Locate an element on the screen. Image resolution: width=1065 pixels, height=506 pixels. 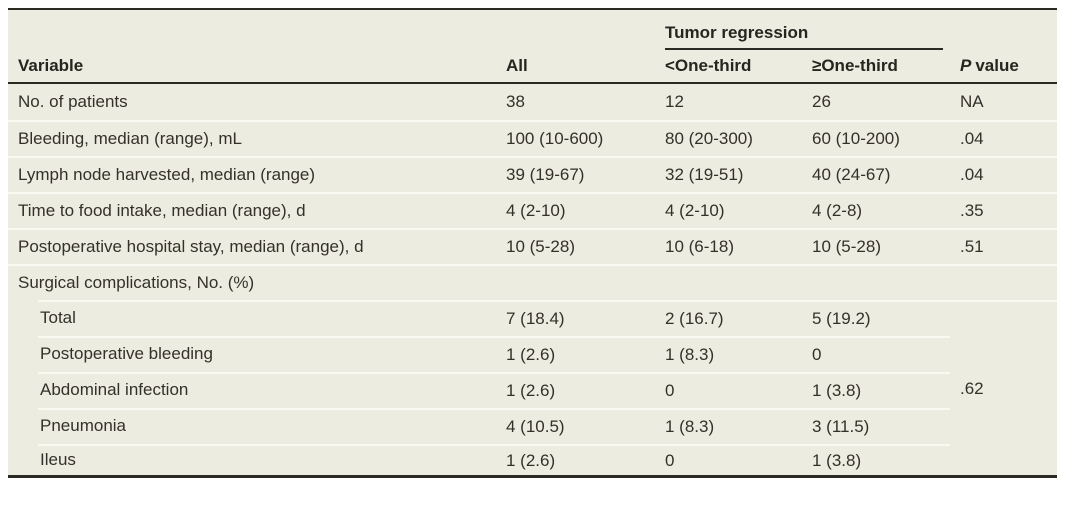
header-spacer-variable is located at coordinates (252, 30).